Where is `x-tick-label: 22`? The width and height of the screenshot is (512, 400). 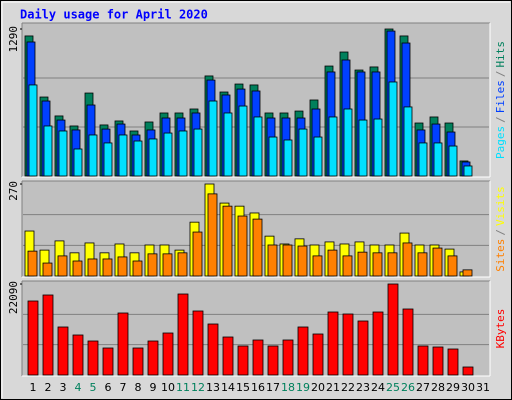
x-tick-label: 22 is located at coordinates (348, 387).